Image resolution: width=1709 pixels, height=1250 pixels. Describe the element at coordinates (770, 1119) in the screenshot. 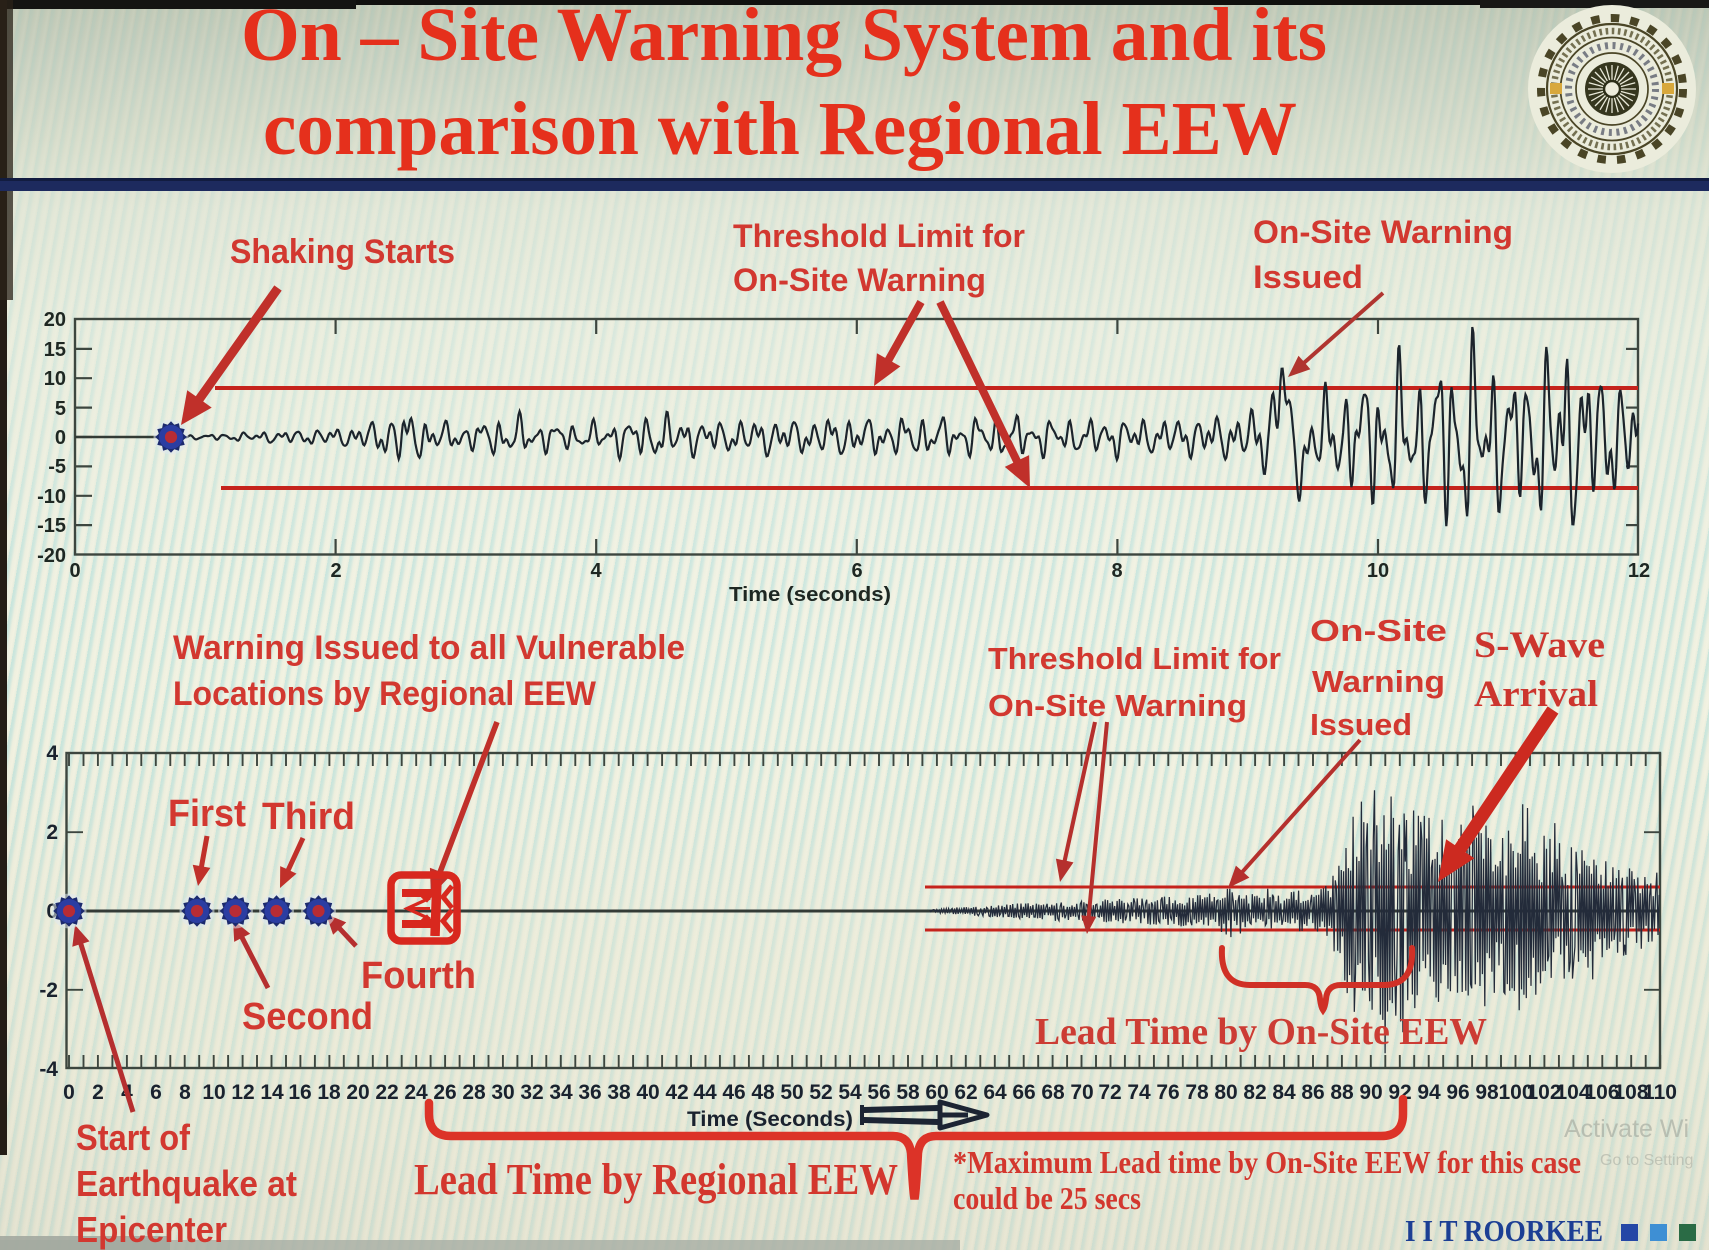

I see `svg-text: Time (Seconds)` at that location.